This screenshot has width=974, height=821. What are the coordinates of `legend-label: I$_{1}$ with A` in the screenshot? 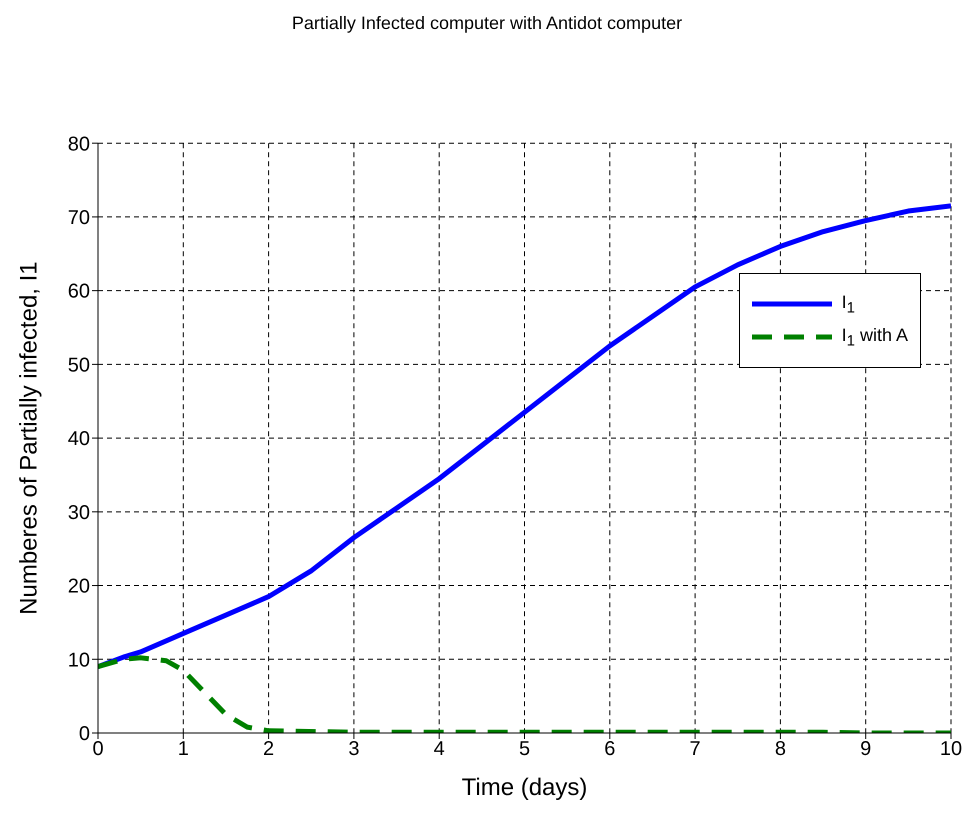 It's located at (875, 337).